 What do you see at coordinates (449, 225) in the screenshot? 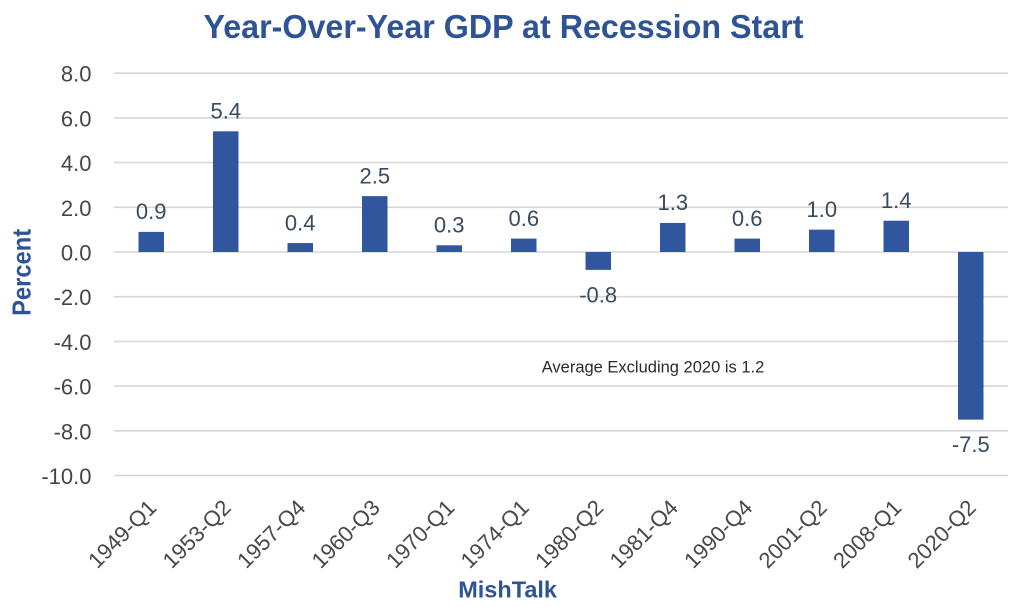
I see `svg-text: 0.3` at bounding box center [449, 225].